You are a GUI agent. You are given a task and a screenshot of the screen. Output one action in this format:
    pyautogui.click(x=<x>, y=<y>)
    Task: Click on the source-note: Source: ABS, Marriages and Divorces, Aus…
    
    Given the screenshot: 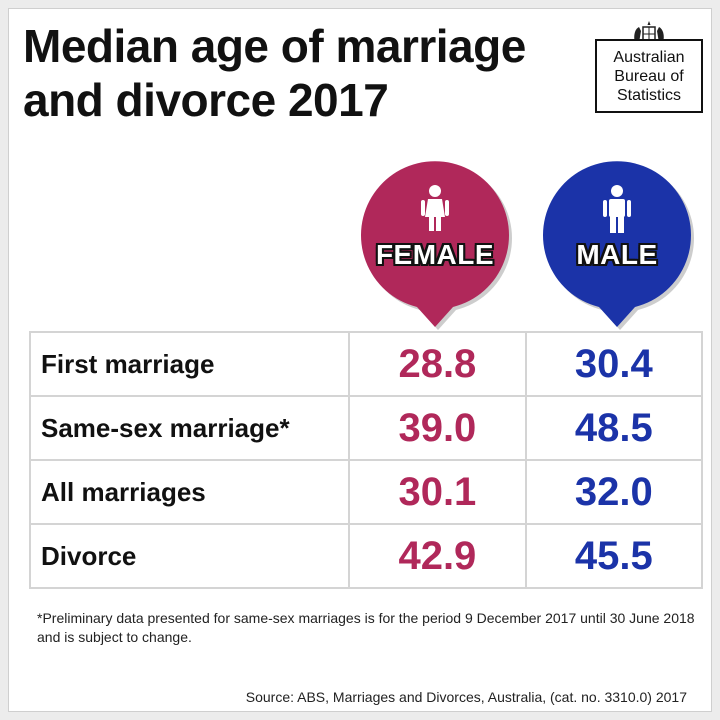 What is the action you would take?
    pyautogui.click(x=466, y=697)
    